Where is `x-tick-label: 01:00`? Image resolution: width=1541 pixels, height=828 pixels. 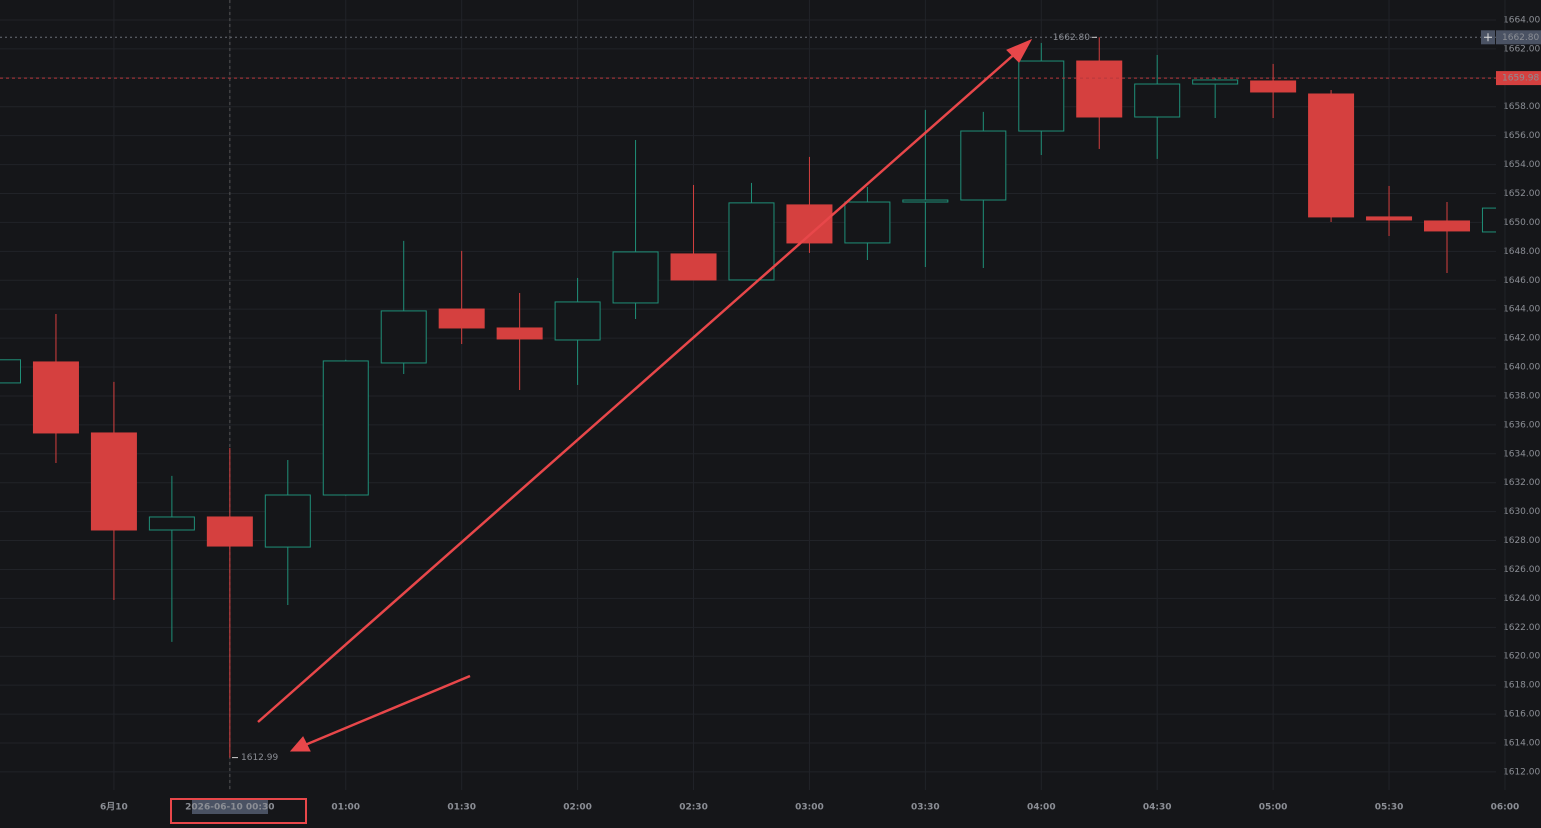 x-tick-label: 01:00 is located at coordinates (345, 808).